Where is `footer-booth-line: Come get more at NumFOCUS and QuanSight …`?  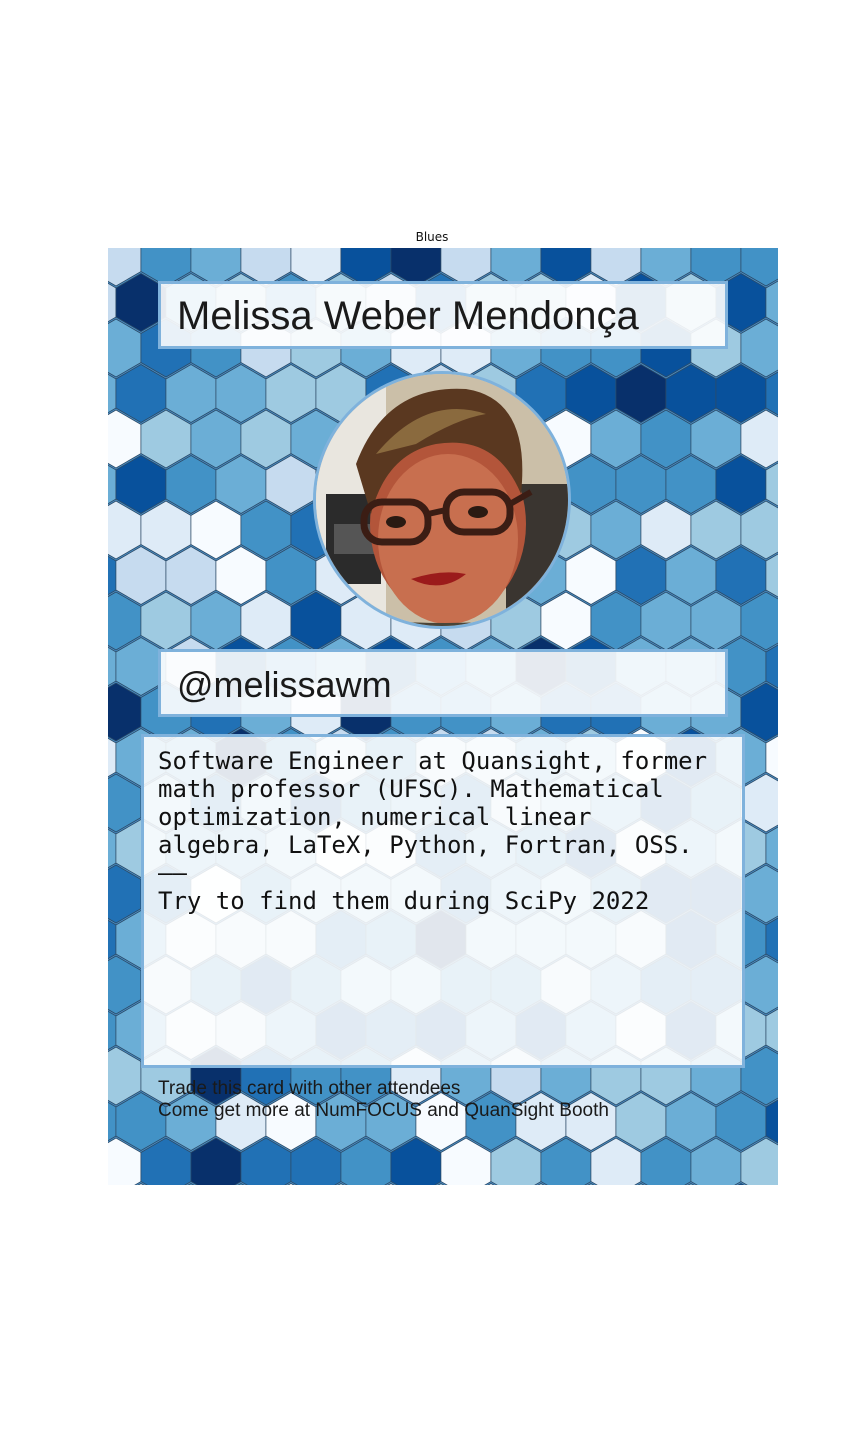
footer-booth-line: Come get more at NumFOCUS and QuanSight … is located at coordinates (383, 1110).